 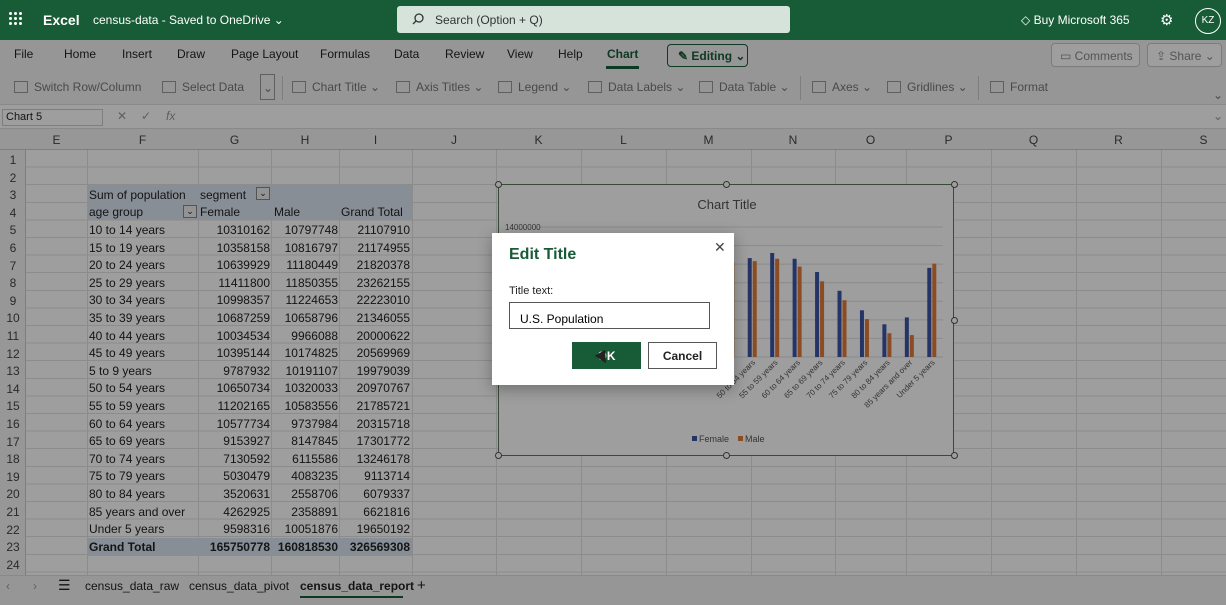 What do you see at coordinates (623, 140) in the screenshot?
I see `column-header: L` at bounding box center [623, 140].